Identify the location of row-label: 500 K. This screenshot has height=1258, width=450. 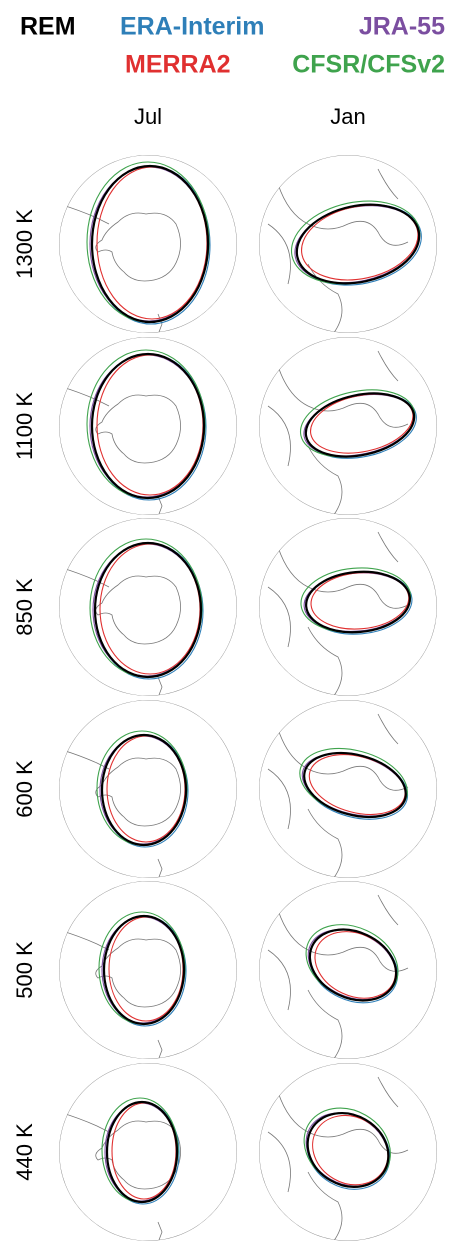
(24, 970).